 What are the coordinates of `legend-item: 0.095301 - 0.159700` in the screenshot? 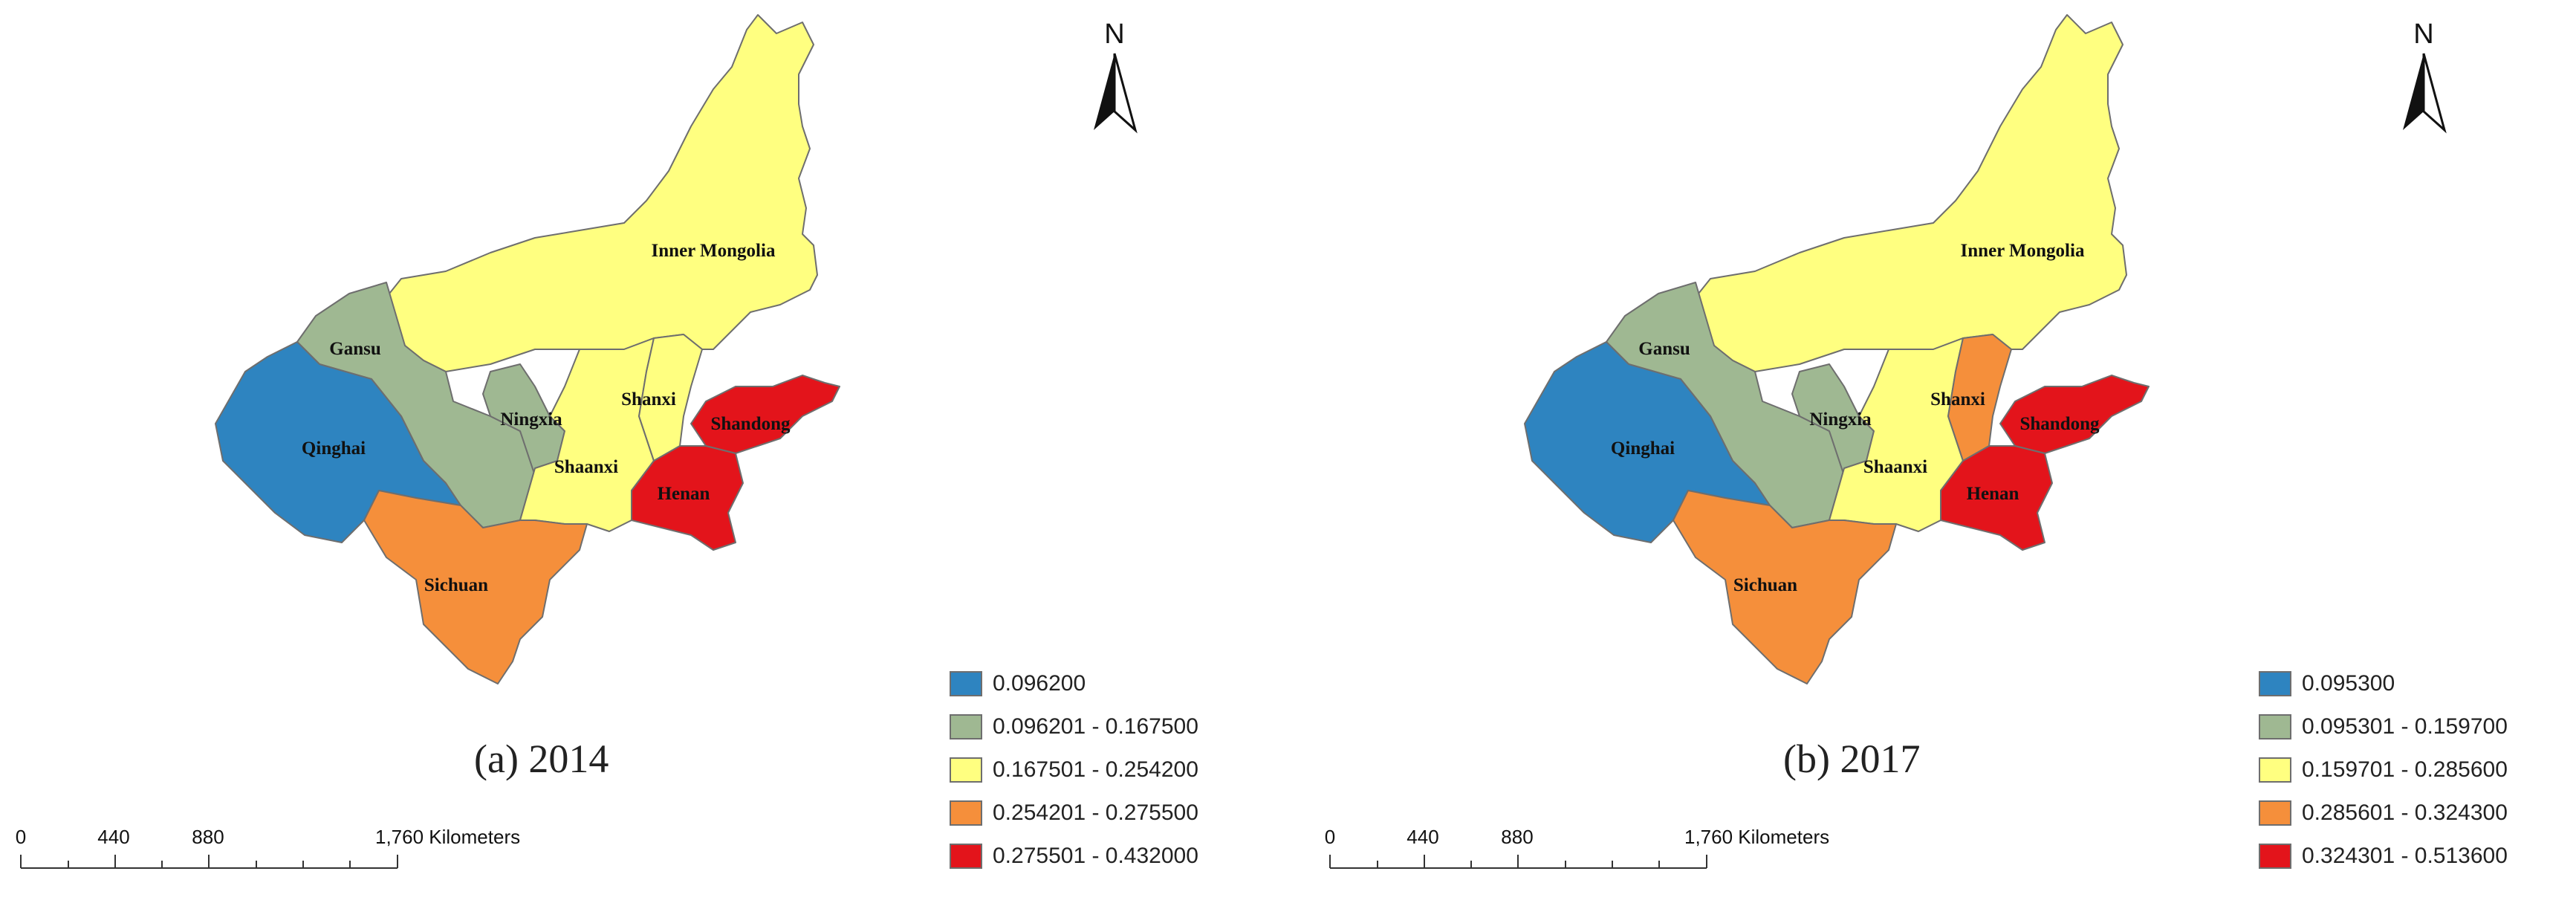 It's located at (2417, 727).